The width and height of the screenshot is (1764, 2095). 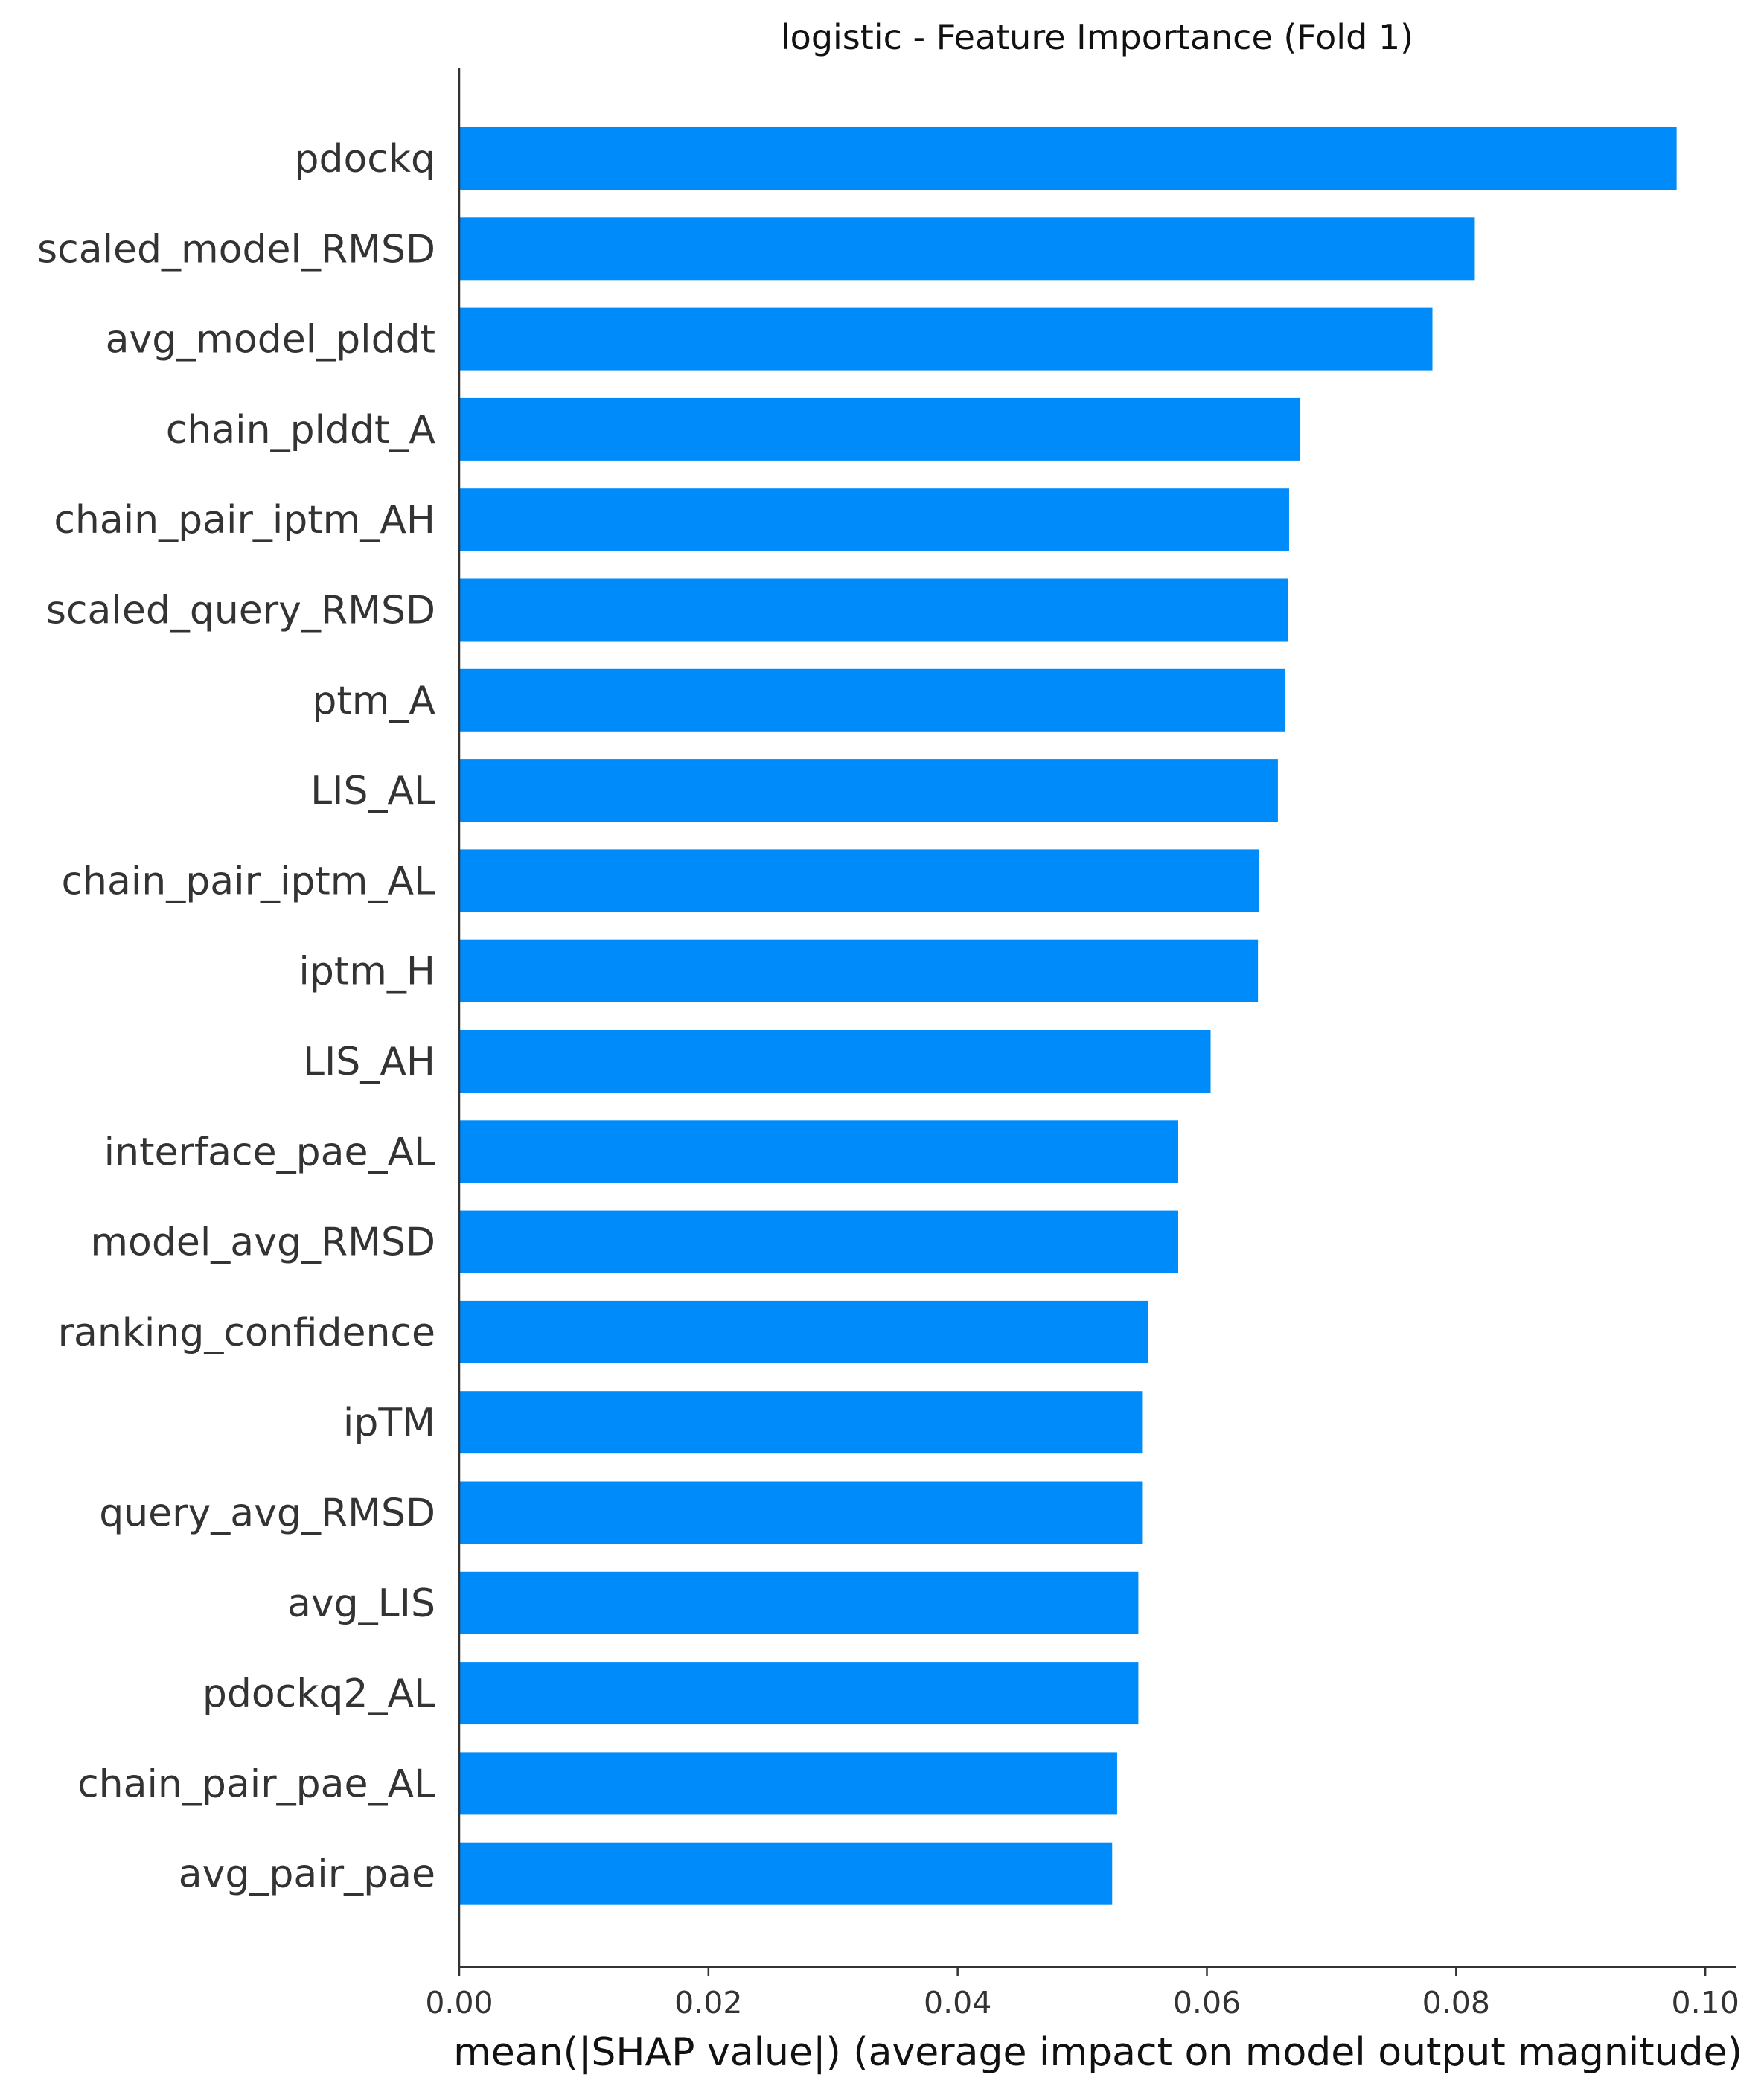 I want to click on category-label: interface_pae_AL, so click(x=269, y=1152).